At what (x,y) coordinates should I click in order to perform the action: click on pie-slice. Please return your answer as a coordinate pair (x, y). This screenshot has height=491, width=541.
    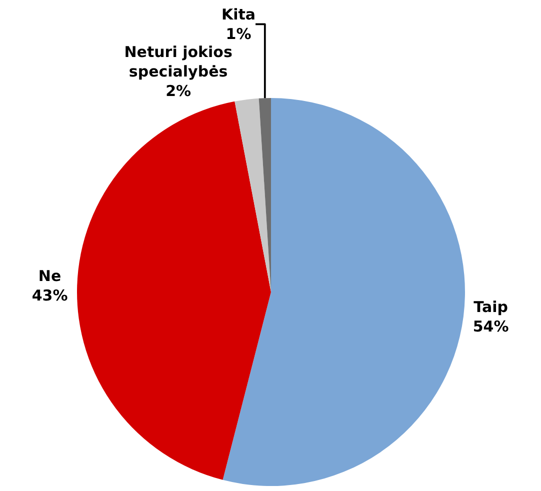
    Looking at the image, I should click on (252, 195).